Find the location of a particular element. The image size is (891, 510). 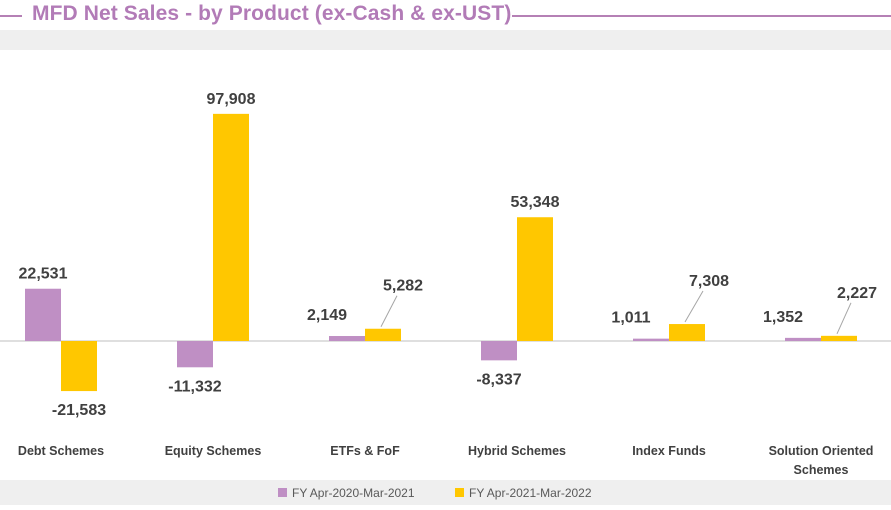

data-label: 7,308 is located at coordinates (709, 281).